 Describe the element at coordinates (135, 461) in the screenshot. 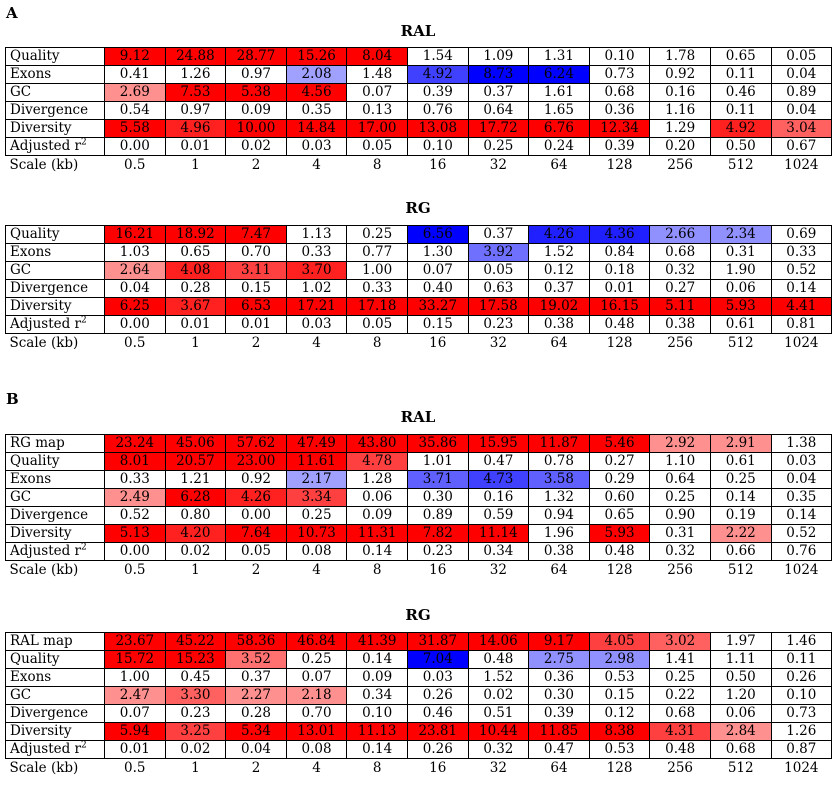

I see `heatmap-cell: 8.01` at that location.